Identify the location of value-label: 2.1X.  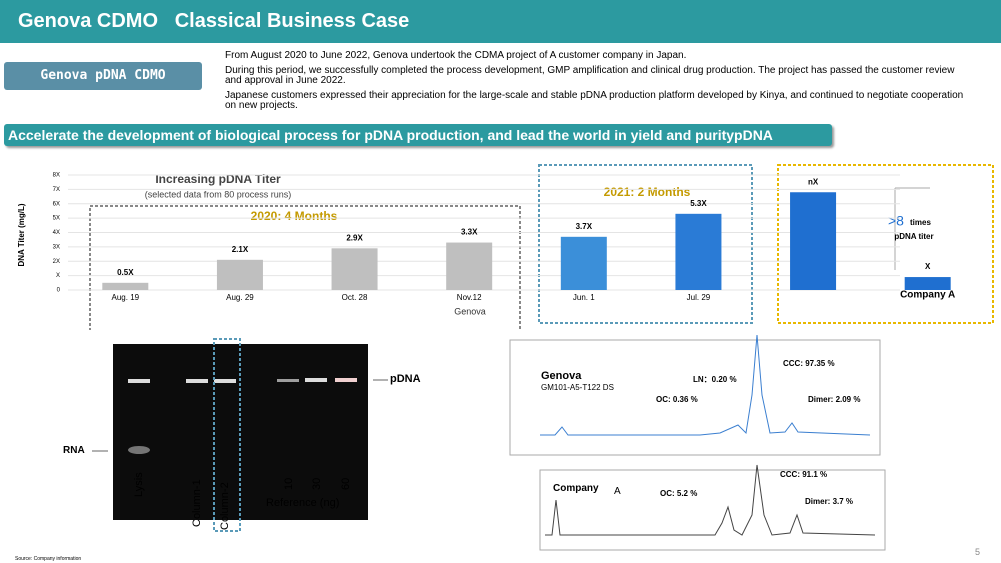
(240, 249).